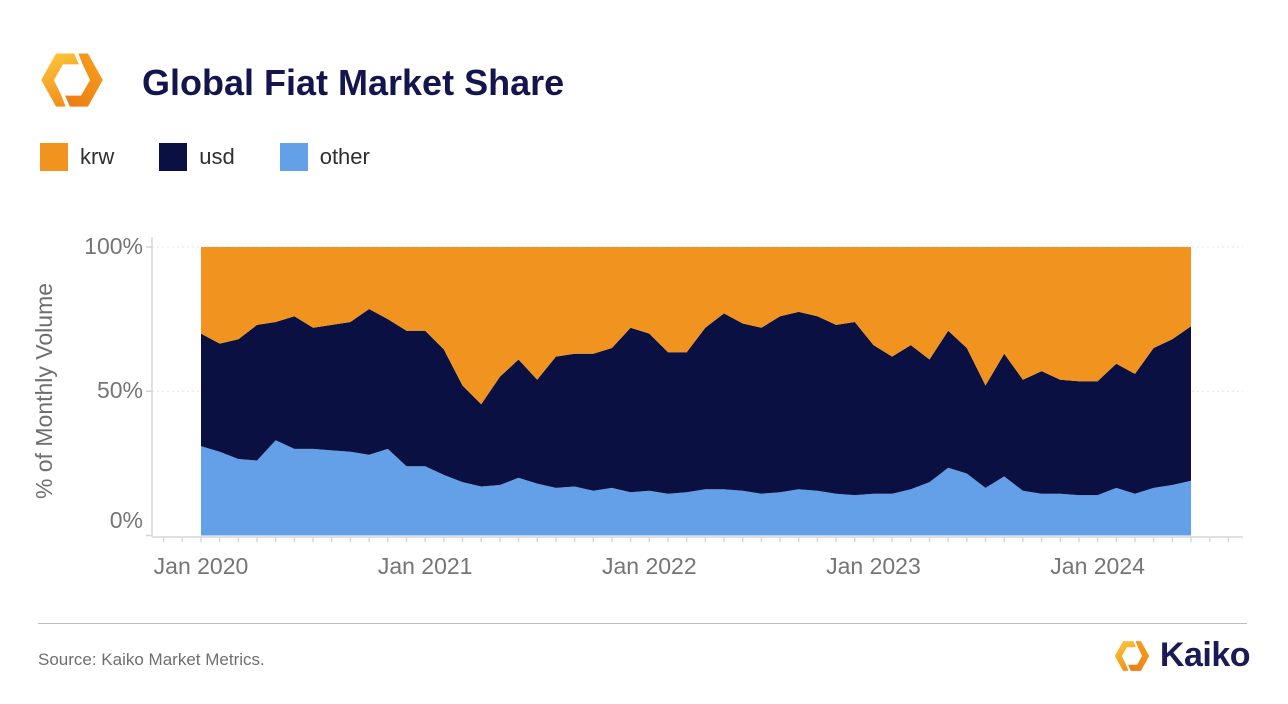 The image size is (1288, 704). I want to click on svg-text: Jan 2021, so click(425, 566).